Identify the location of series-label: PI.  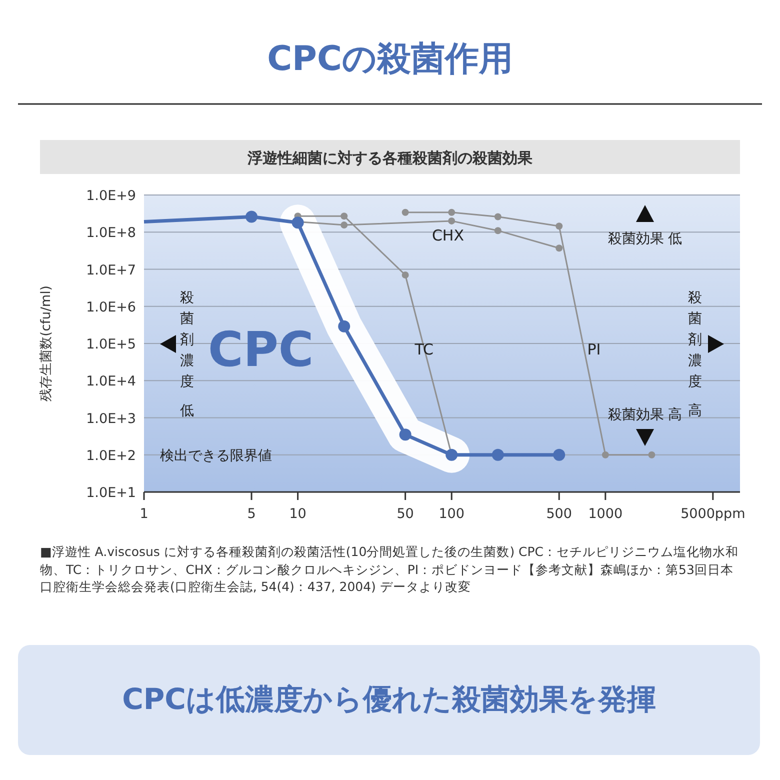
(594, 349).